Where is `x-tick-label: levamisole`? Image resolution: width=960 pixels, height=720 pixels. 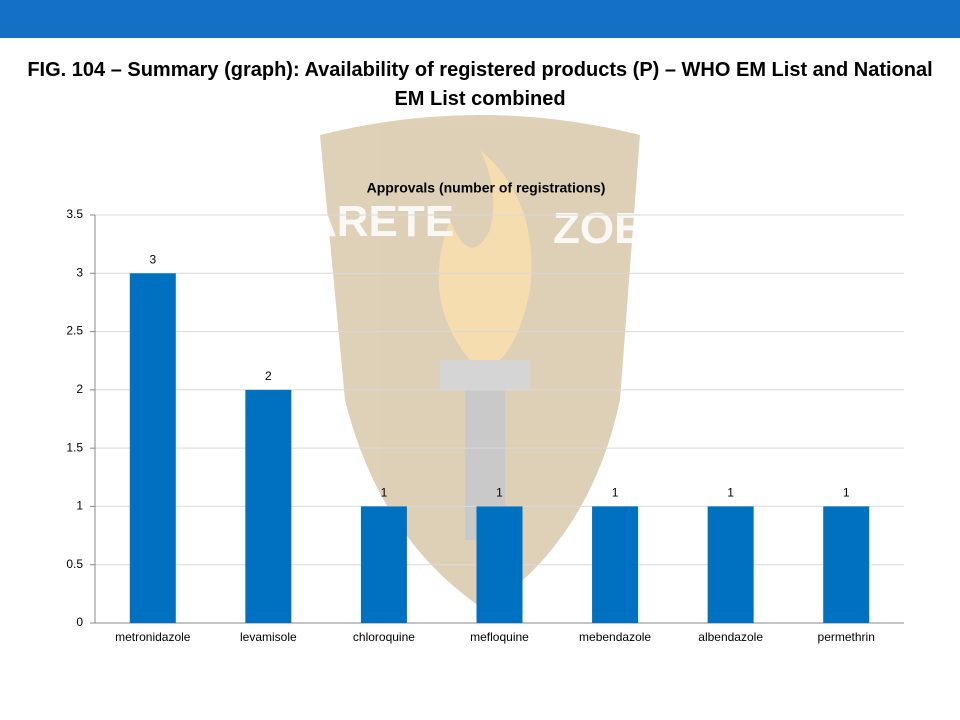 x-tick-label: levamisole is located at coordinates (268, 637).